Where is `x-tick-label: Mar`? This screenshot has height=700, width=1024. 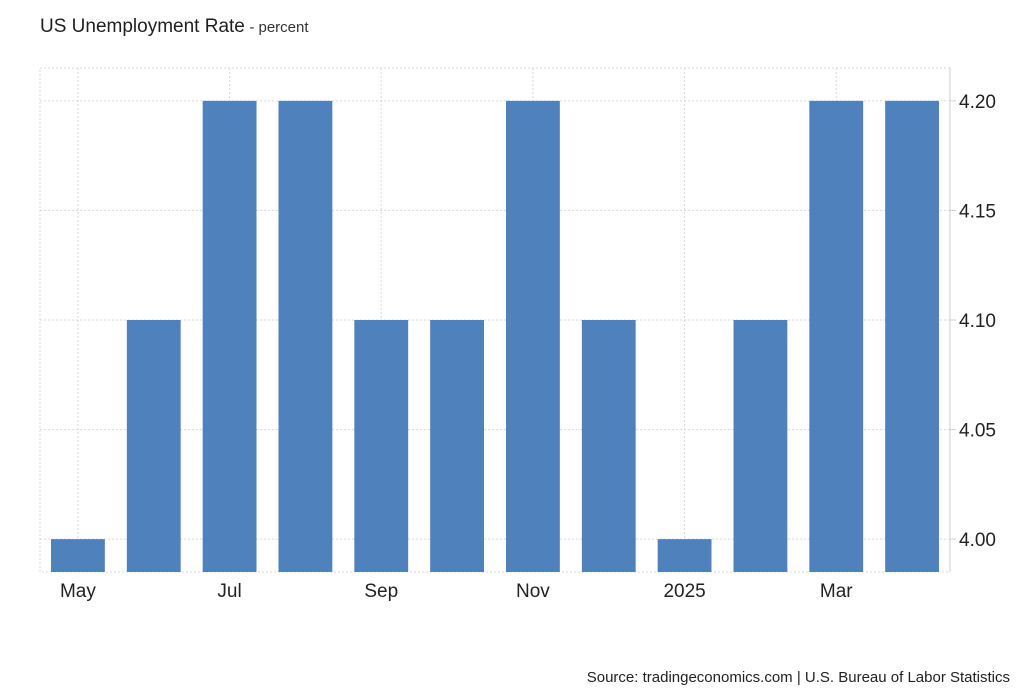
x-tick-label: Mar is located at coordinates (836, 591).